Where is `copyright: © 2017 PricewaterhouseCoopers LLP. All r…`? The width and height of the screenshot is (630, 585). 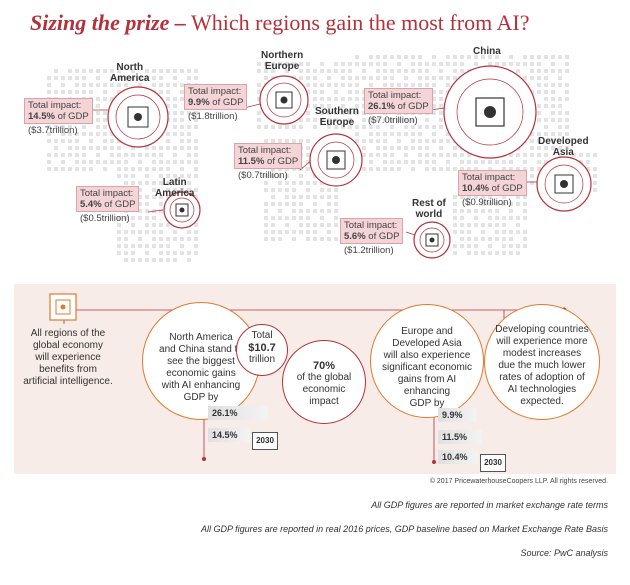
copyright: © 2017 PricewaterhouseCoopers LLP. All r… is located at coordinates (518, 481).